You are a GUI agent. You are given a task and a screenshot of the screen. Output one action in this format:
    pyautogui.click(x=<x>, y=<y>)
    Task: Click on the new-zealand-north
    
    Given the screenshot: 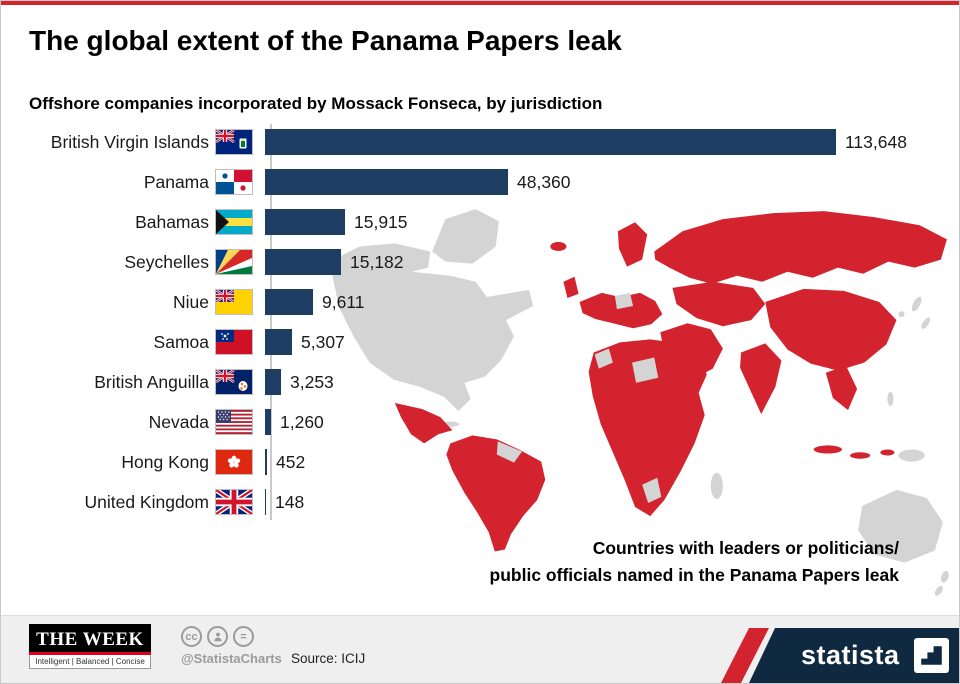 What is the action you would take?
    pyautogui.click(x=944, y=576)
    